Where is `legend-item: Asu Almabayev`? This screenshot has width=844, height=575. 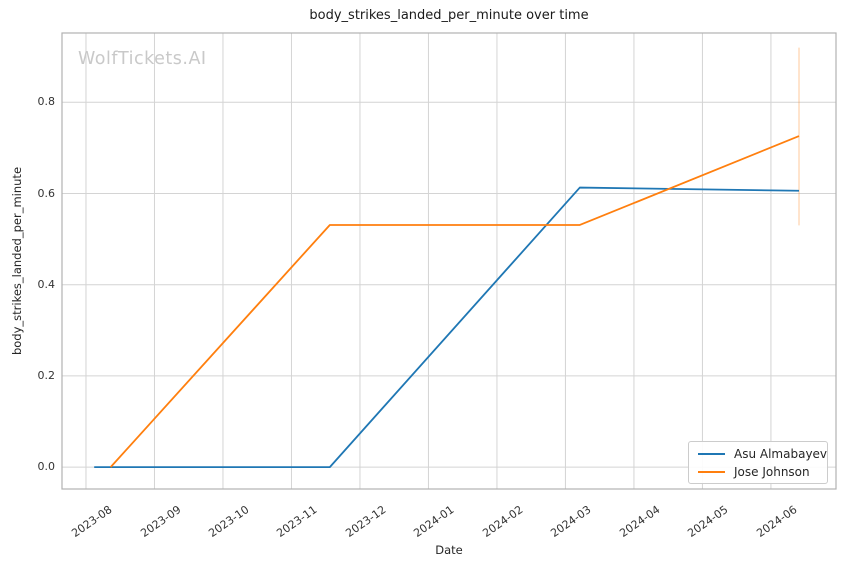
legend-item: Asu Almabayev is located at coordinates (762, 453).